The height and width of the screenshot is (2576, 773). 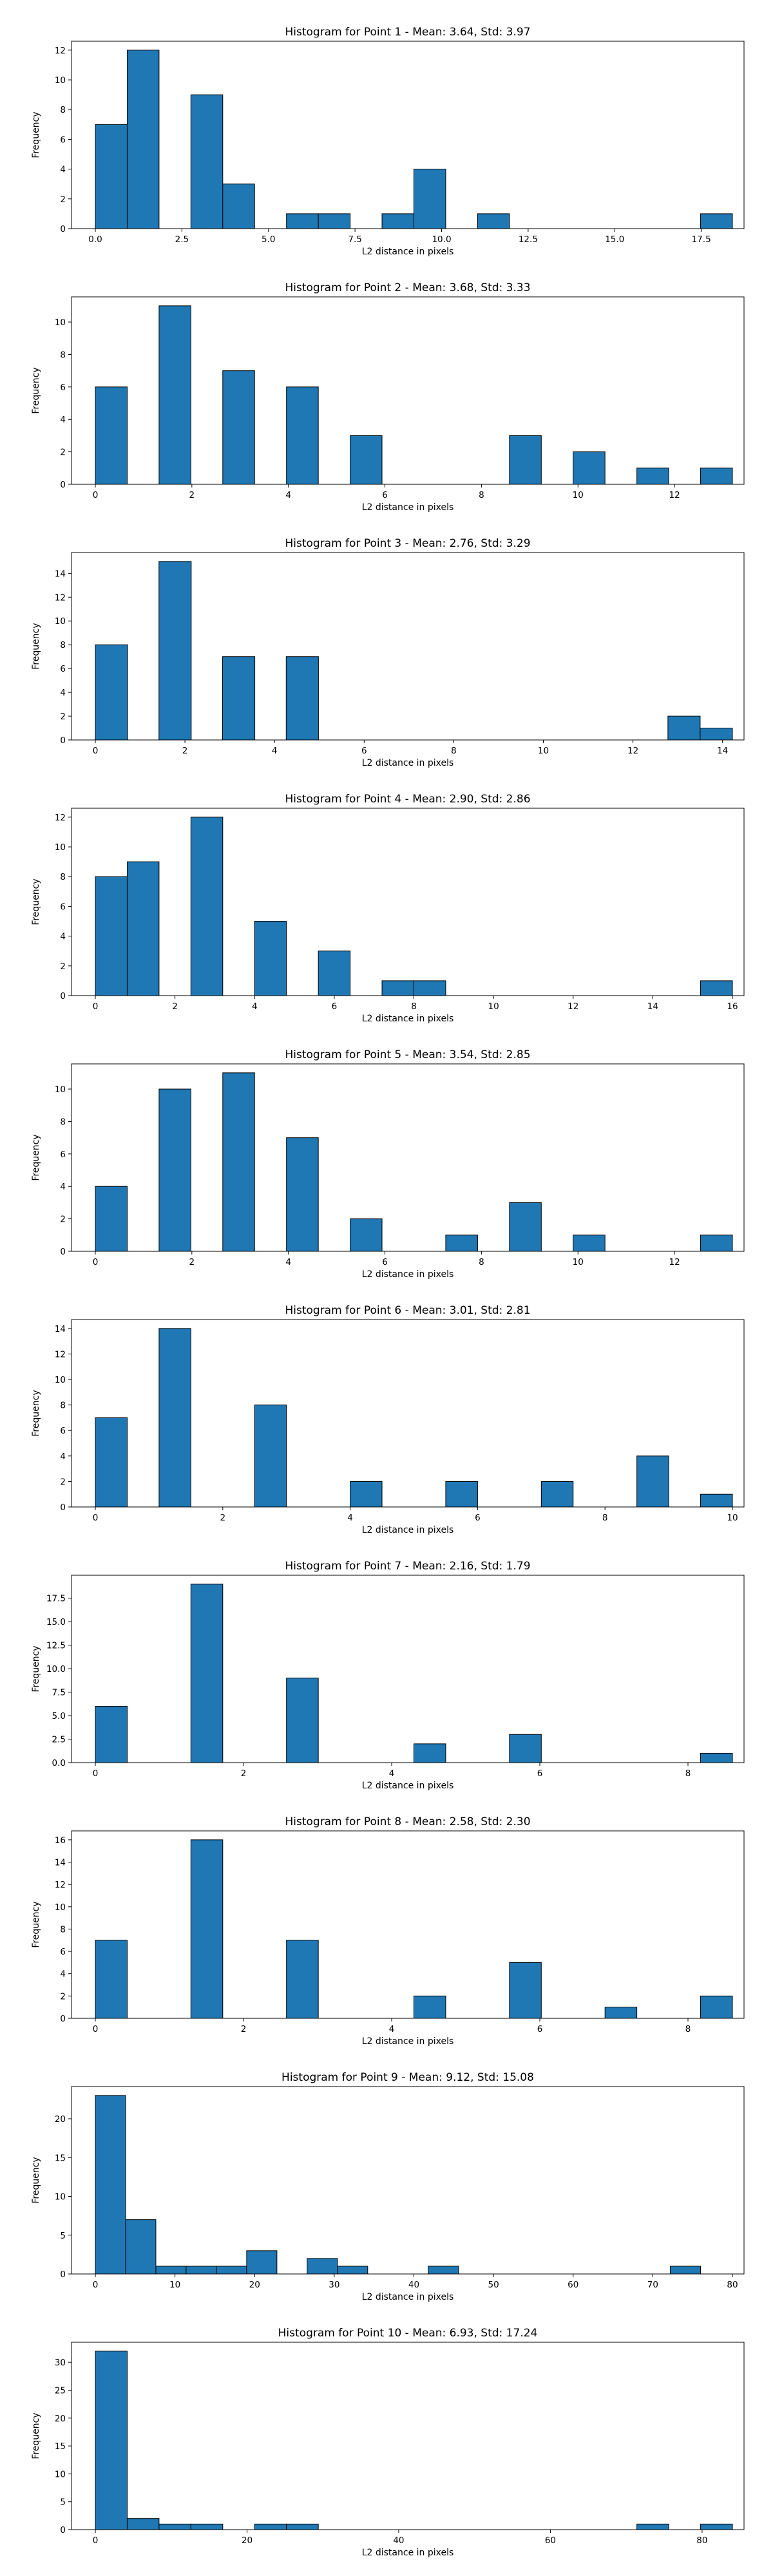 I want to click on x-tick-label: 16, so click(x=732, y=1007).